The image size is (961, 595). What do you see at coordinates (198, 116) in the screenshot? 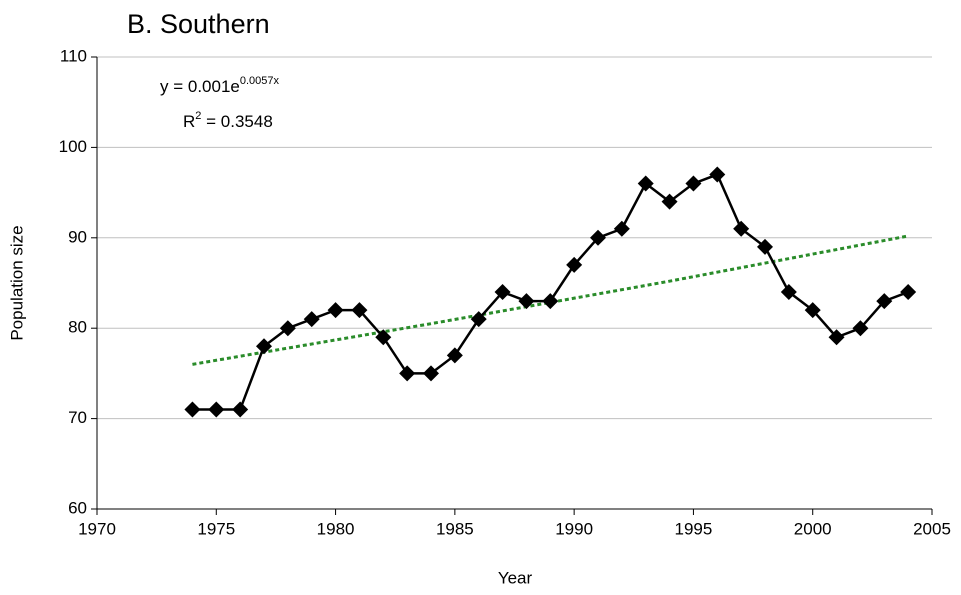
I see `r-exponent: 2` at bounding box center [198, 116].